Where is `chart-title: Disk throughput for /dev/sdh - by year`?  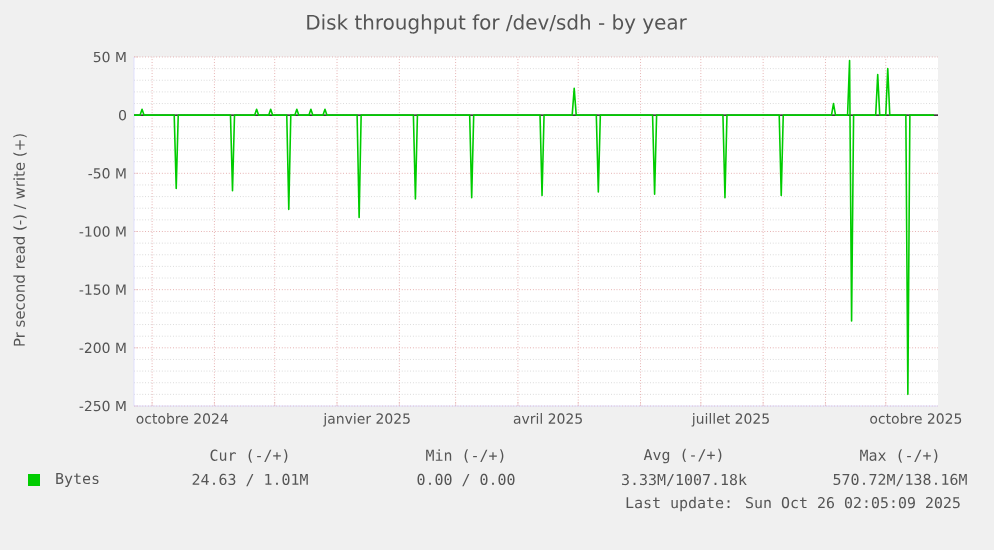
chart-title: Disk throughput for /dev/sdh - by year is located at coordinates (497, 24).